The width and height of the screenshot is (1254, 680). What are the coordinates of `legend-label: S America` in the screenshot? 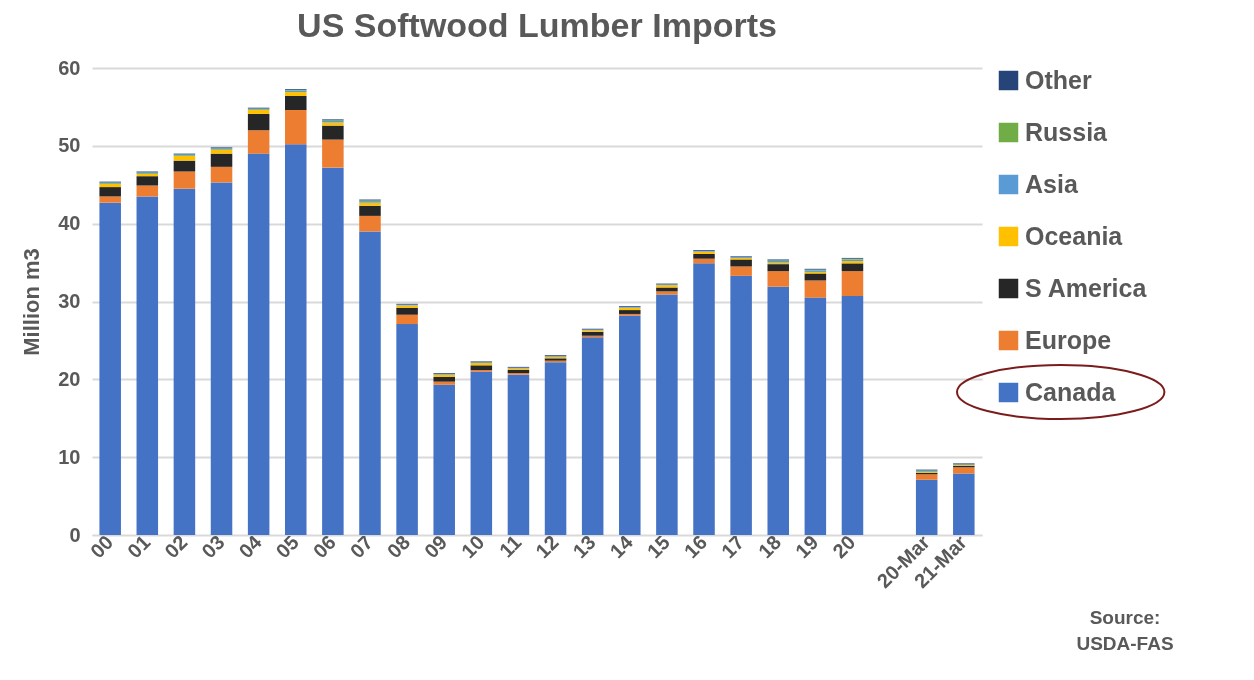 It's located at (1086, 287).